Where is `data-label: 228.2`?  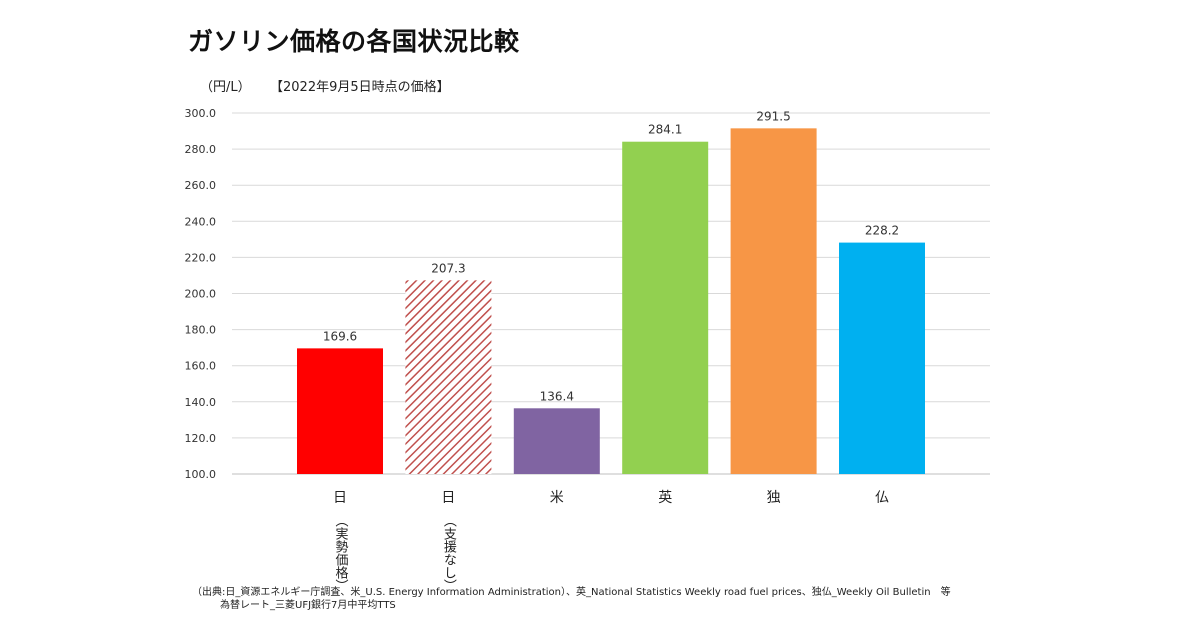 data-label: 228.2 is located at coordinates (882, 231).